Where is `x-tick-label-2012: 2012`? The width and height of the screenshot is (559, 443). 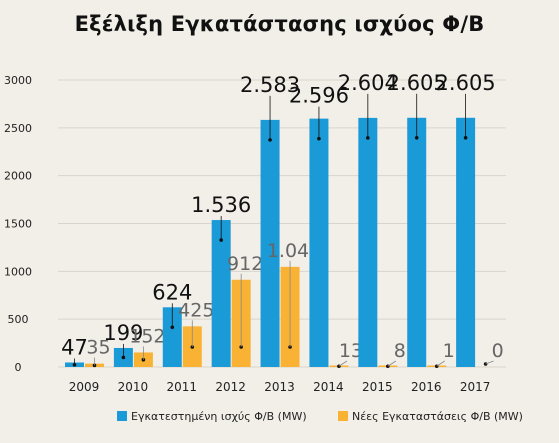
x-tick-label-2012: 2012 is located at coordinates (230, 387).